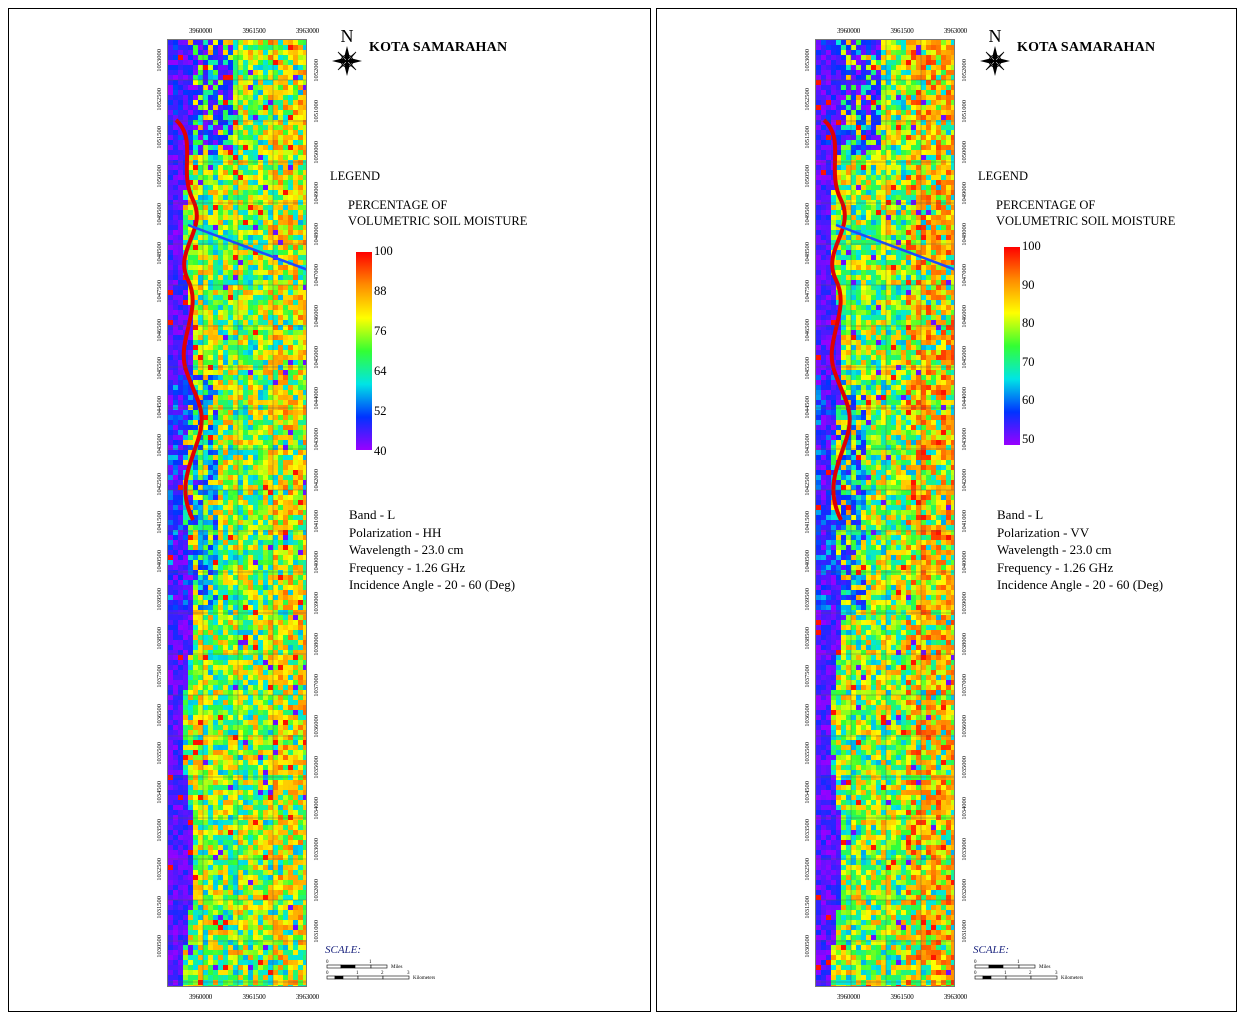 The image size is (1241, 1015). I want to click on left-coord: 1040500, so click(807, 561).